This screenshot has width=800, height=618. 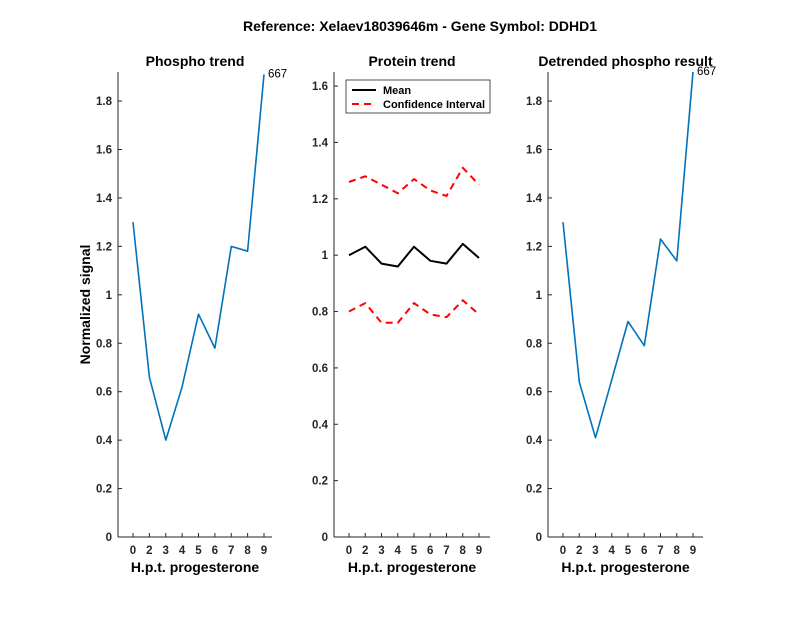 I want to click on panel-title: Protein trend, so click(x=411, y=61).